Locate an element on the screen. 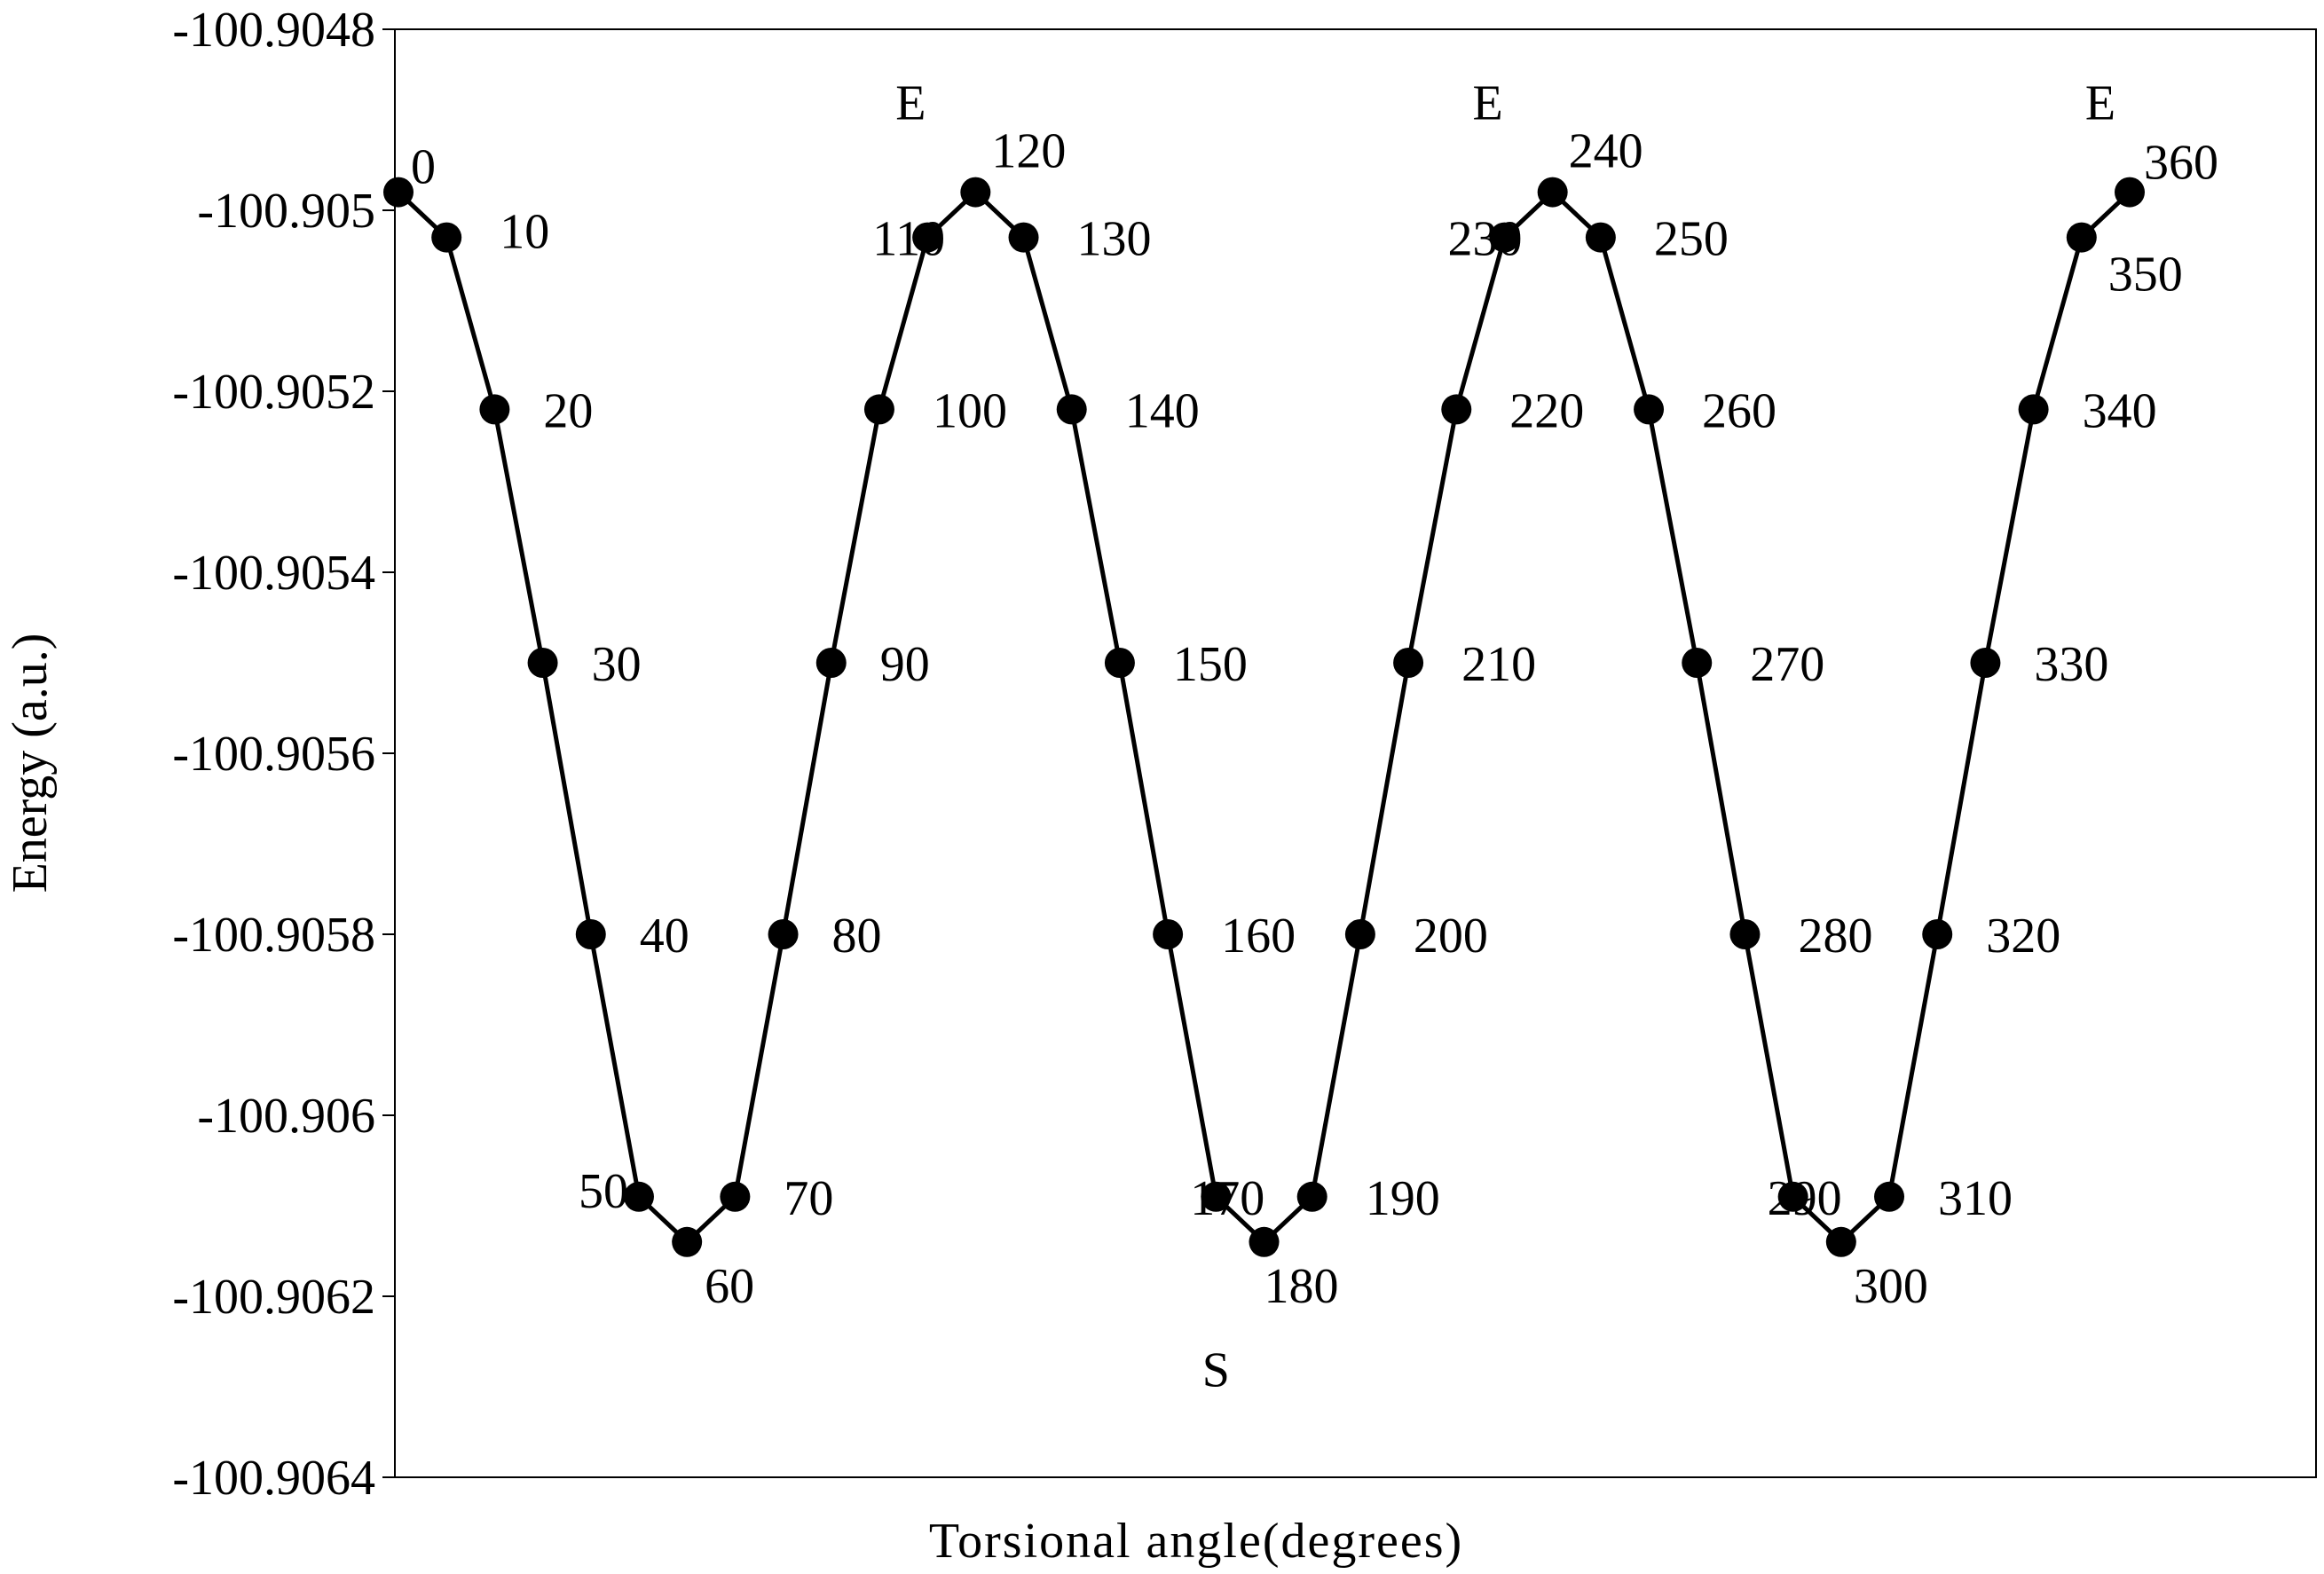  point-label: 130 is located at coordinates (1114, 240).